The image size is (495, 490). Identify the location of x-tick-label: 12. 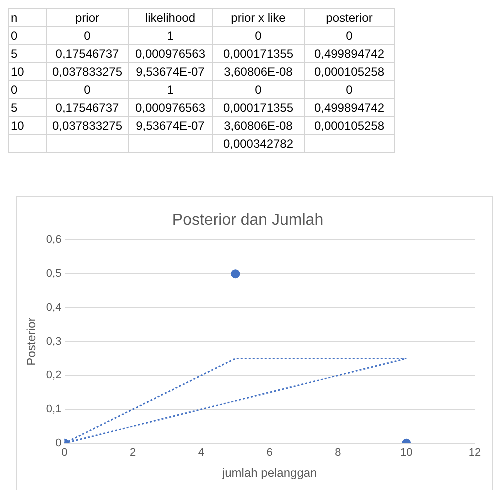
(475, 453).